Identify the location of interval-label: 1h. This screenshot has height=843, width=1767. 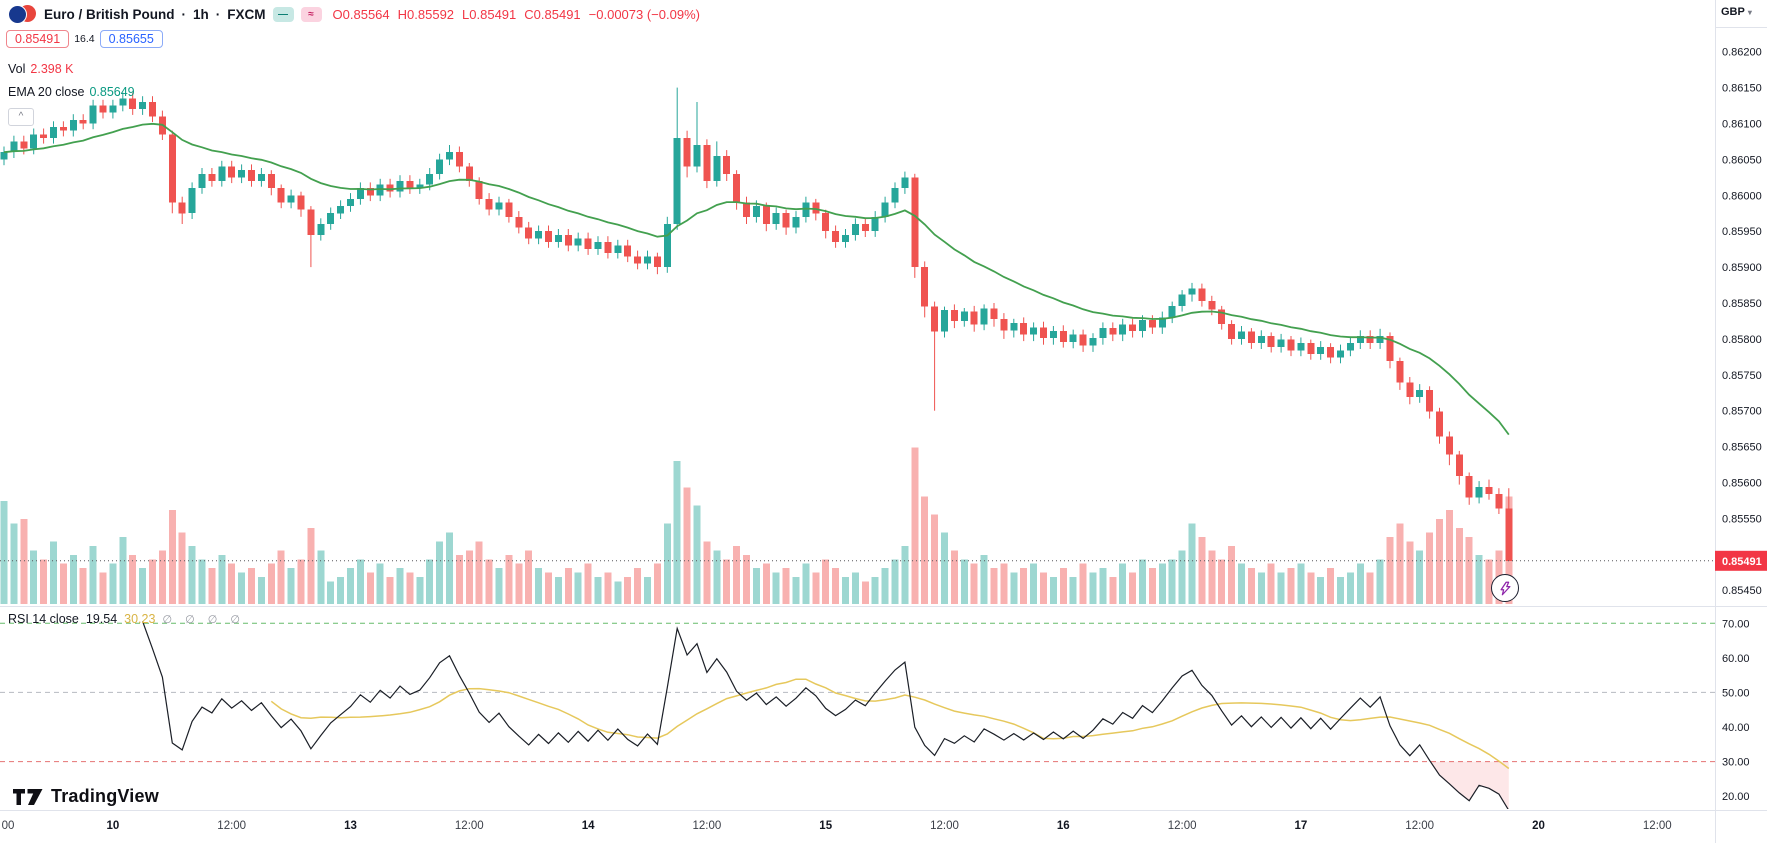
(201, 14).